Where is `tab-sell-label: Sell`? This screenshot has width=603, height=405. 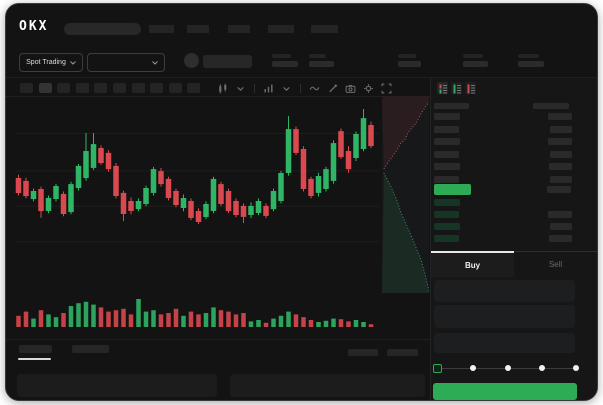
tab-sell-label: Sell is located at coordinates (555, 264).